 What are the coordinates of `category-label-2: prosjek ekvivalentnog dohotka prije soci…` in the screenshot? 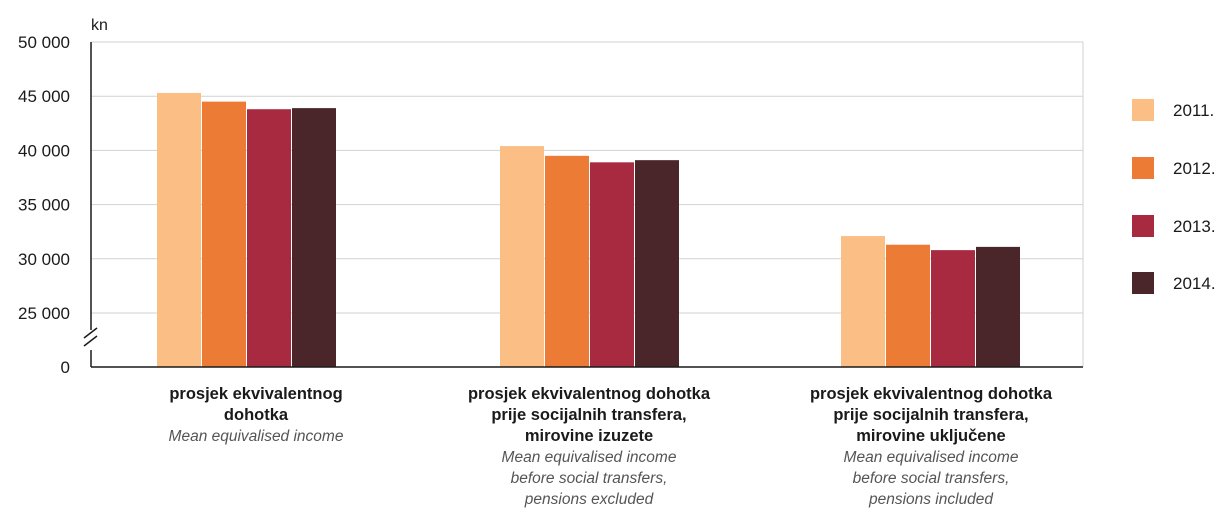 It's located at (589, 447).